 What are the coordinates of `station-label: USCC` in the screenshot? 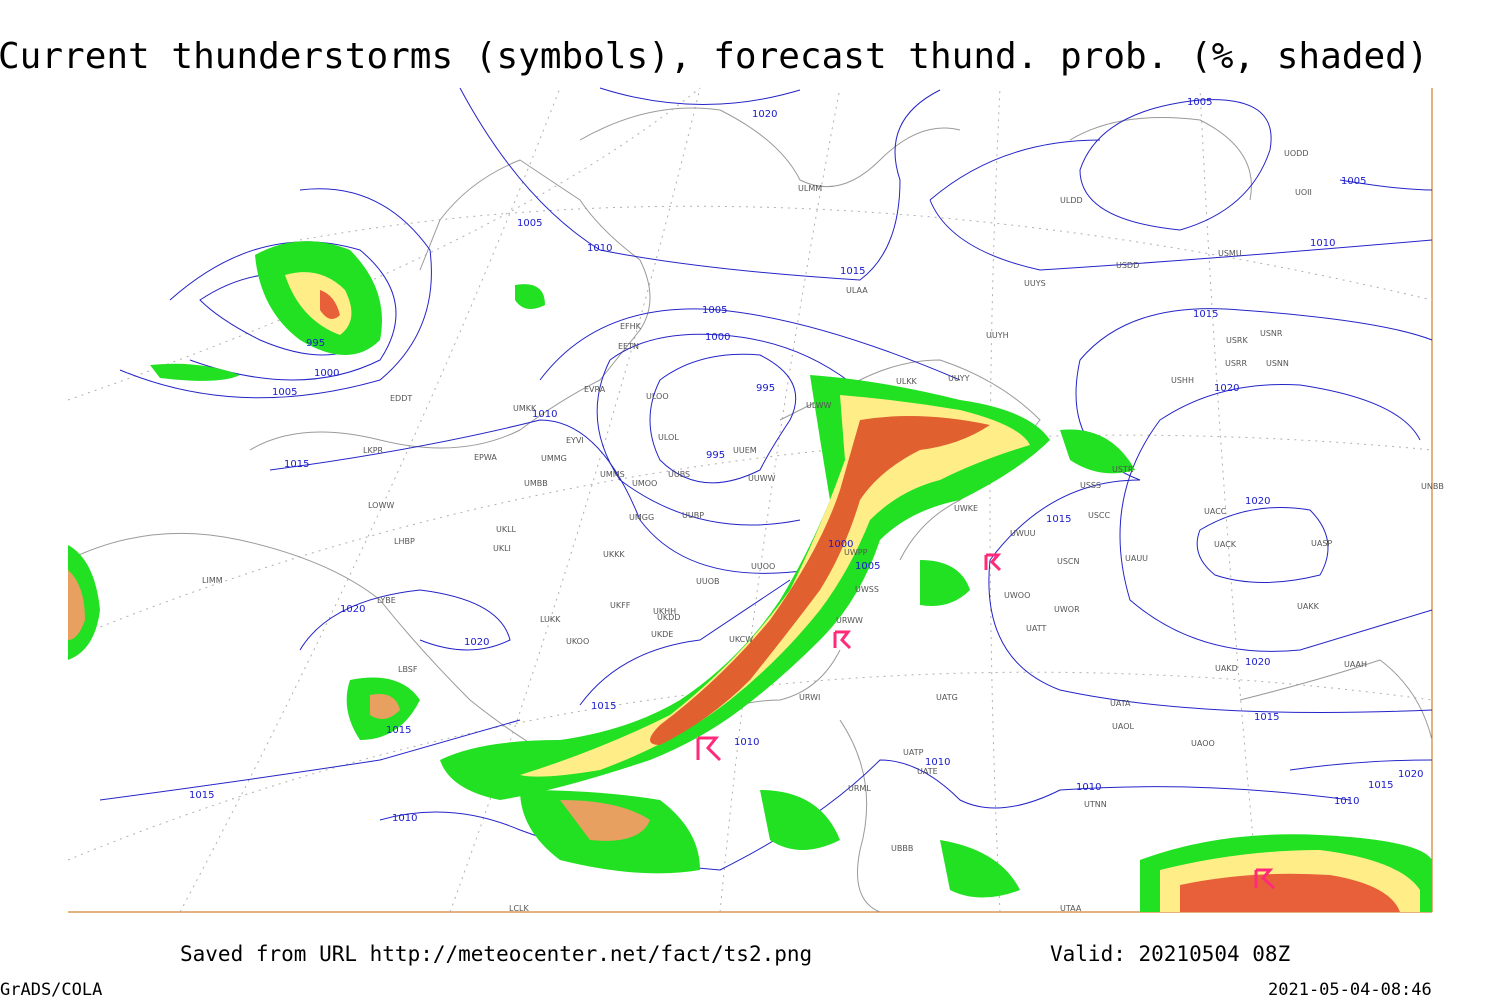 It's located at (1099, 515).